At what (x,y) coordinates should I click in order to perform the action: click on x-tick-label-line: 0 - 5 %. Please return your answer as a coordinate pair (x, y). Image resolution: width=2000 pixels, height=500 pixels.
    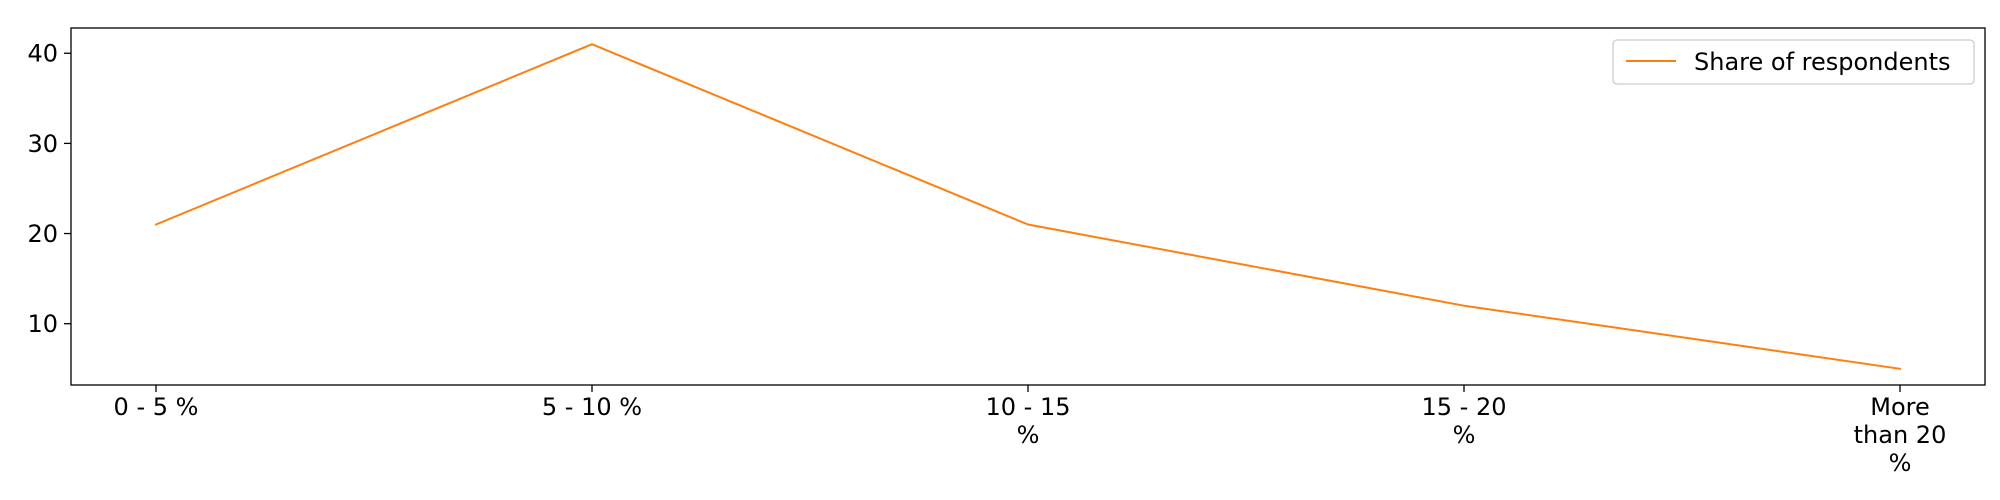
    Looking at the image, I should click on (156, 407).